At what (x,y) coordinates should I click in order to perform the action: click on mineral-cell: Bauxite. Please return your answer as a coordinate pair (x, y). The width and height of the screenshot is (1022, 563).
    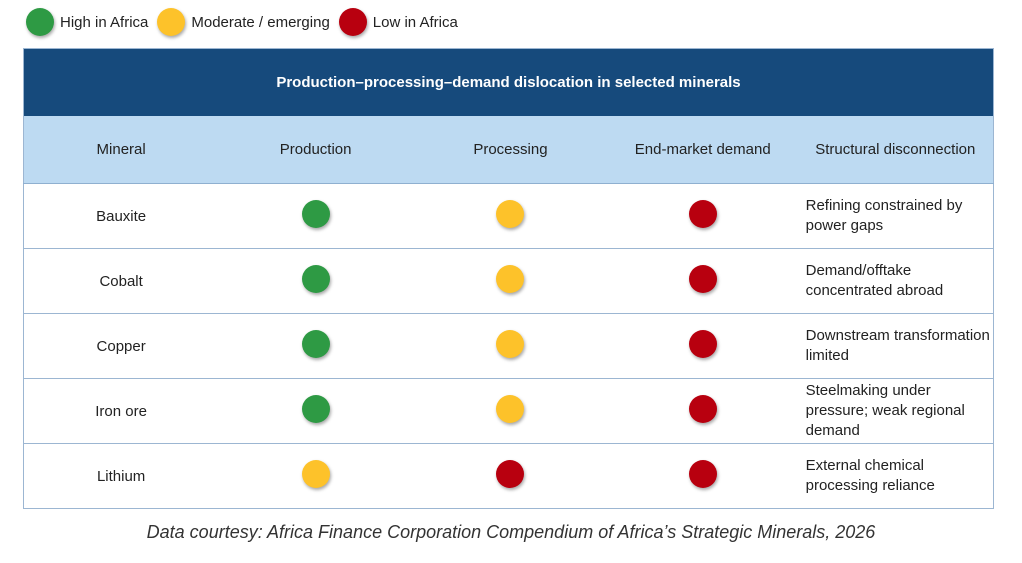
    Looking at the image, I should click on (121, 216).